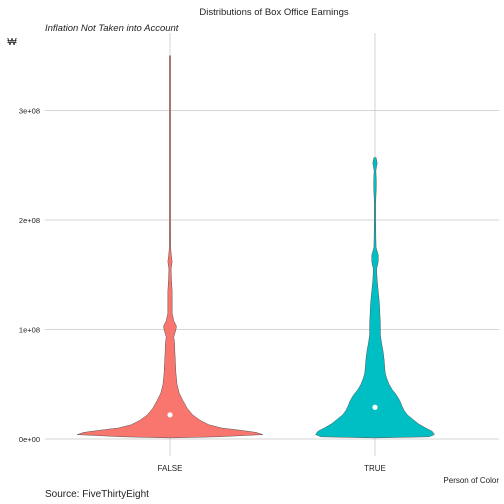  What do you see at coordinates (272, 468) in the screenshot?
I see `x-axis-ticks: FALSE TRUE` at bounding box center [272, 468].